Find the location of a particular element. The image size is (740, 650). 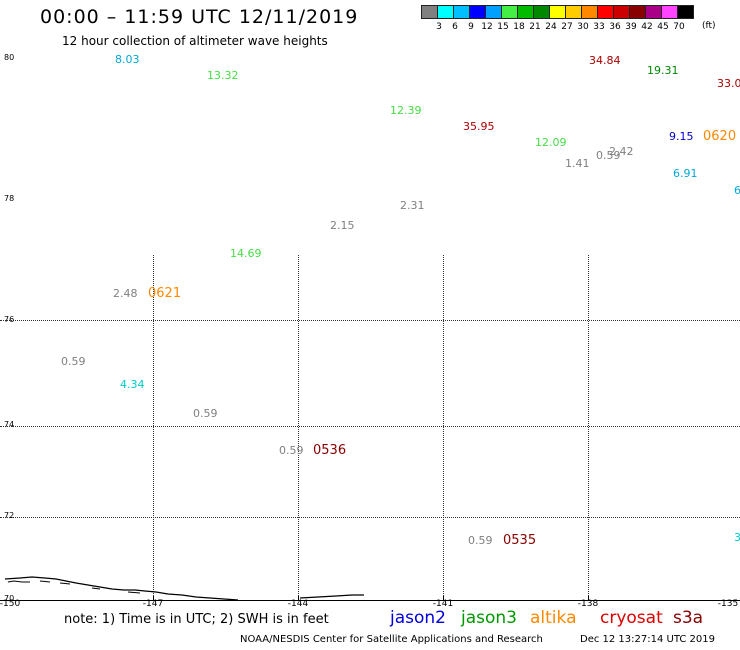

wave-height-value: 6 is located at coordinates (737, 190).